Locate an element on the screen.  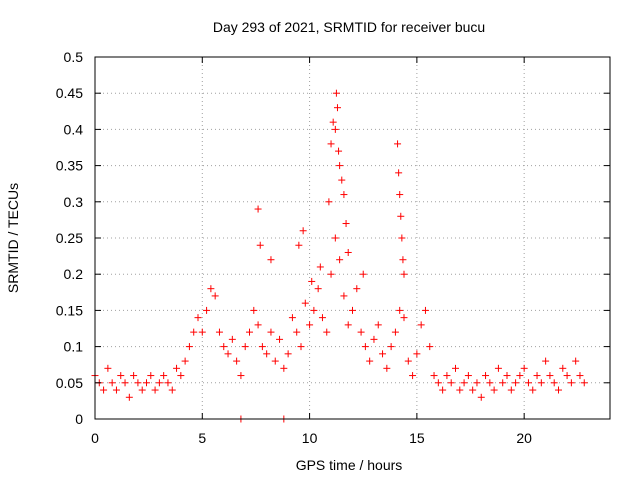
y-tick-label: 0.2 is located at coordinates (74, 274).